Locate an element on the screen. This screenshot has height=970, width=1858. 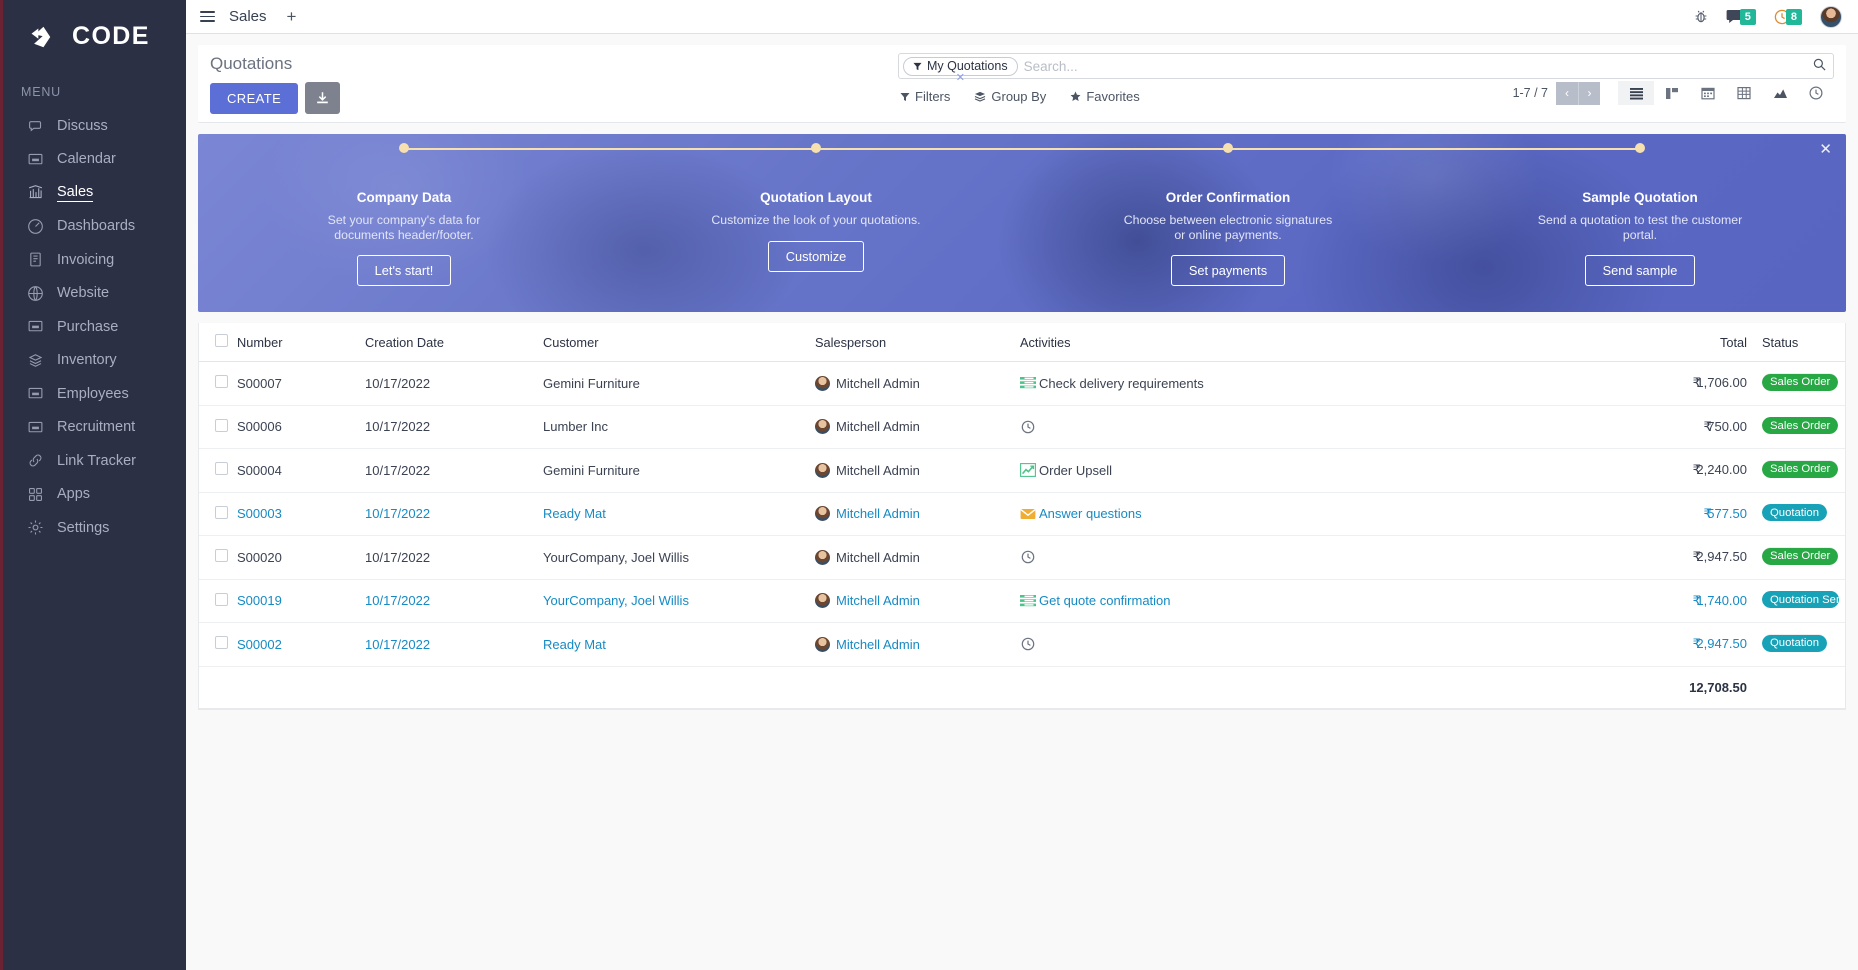
cell-activities: Answer questions is located at coordinates (1326, 514).